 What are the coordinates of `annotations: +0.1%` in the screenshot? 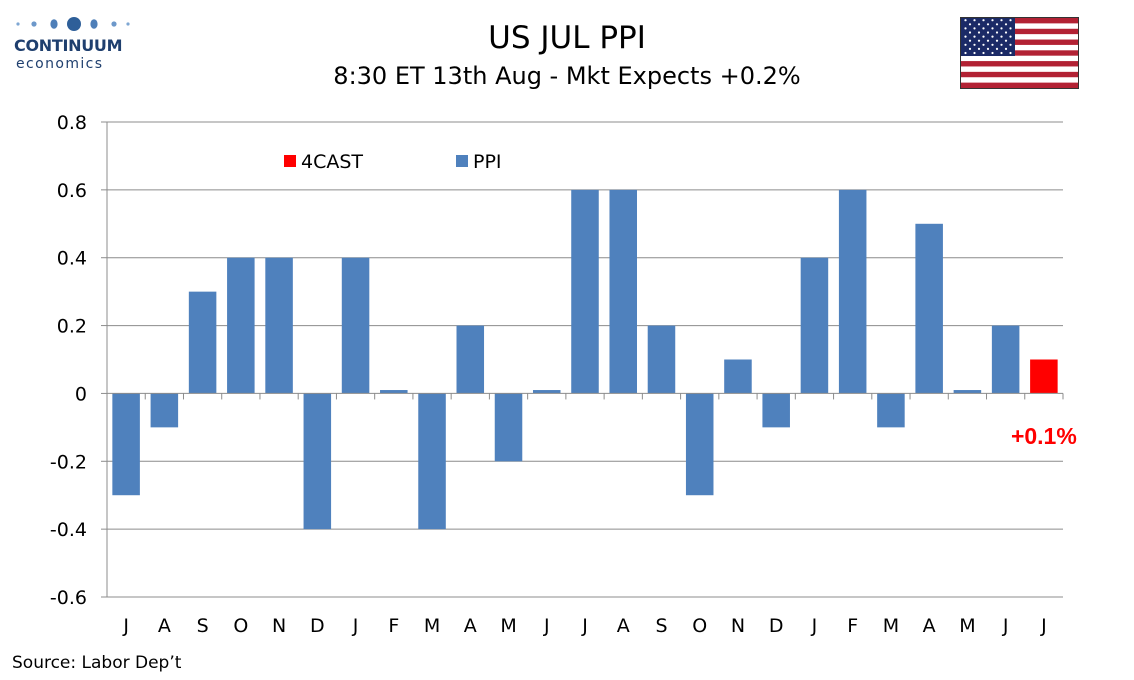 It's located at (1044, 436).